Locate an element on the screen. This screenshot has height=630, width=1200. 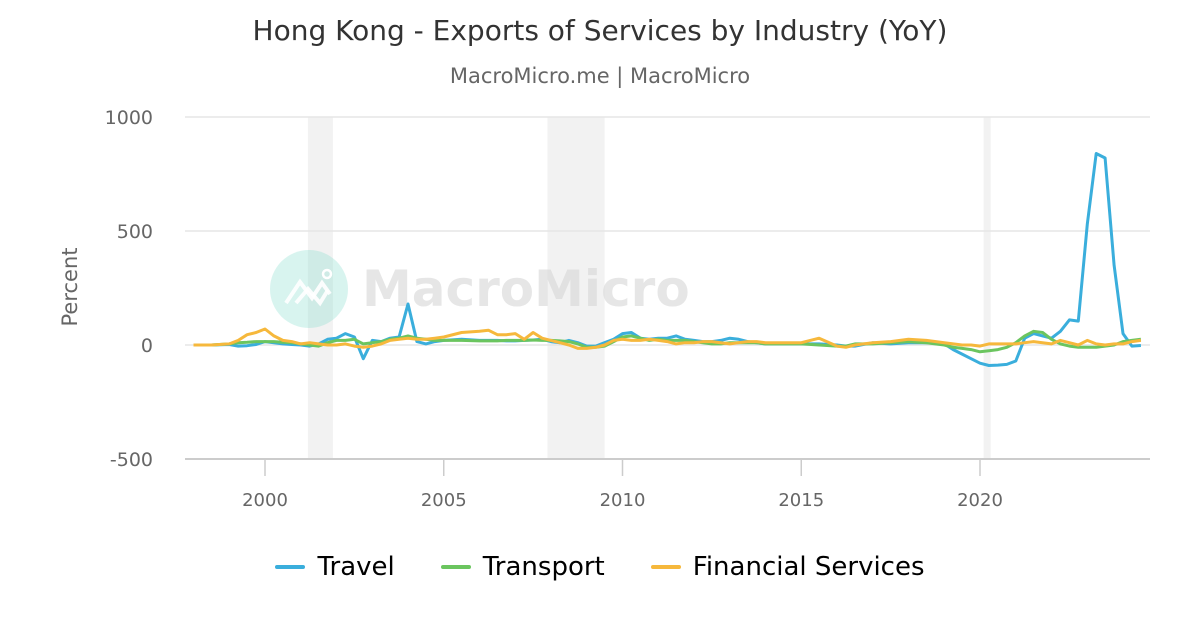
y-axis-label: Percent is located at coordinates (70, 286).